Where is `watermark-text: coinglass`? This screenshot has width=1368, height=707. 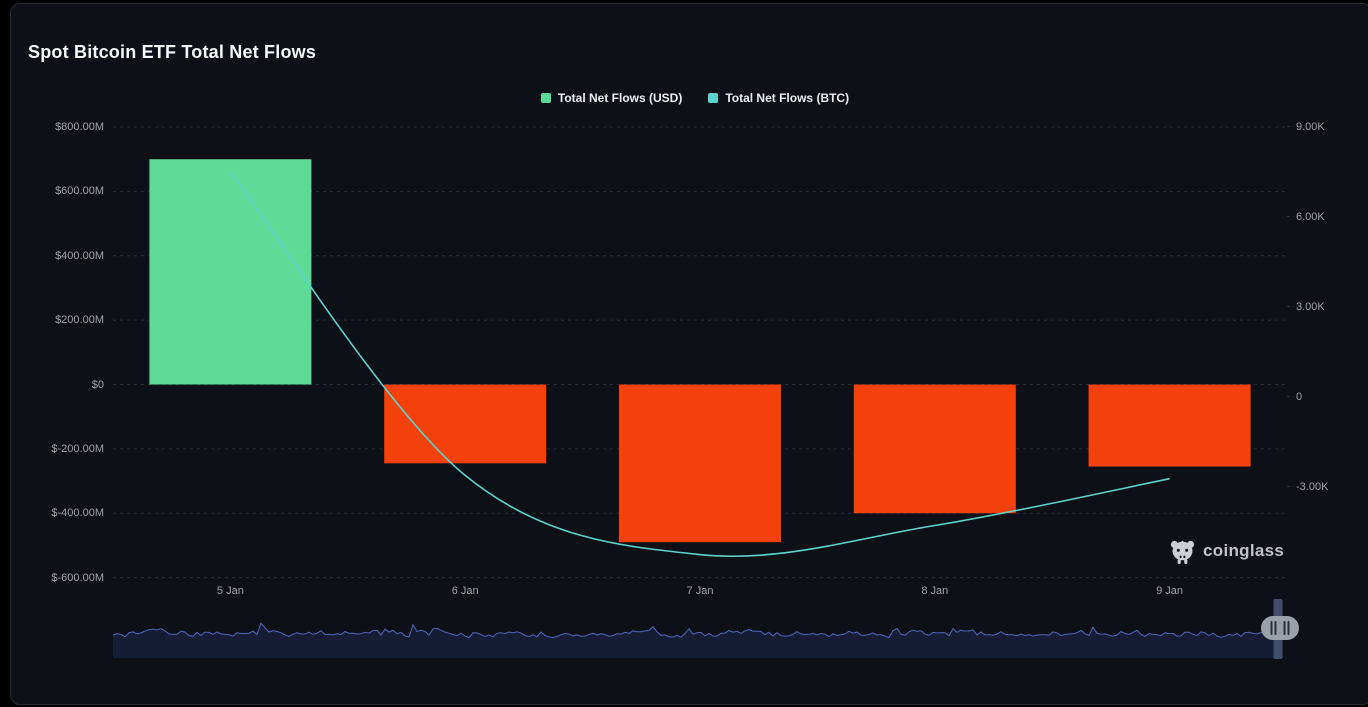
watermark-text: coinglass is located at coordinates (1244, 550).